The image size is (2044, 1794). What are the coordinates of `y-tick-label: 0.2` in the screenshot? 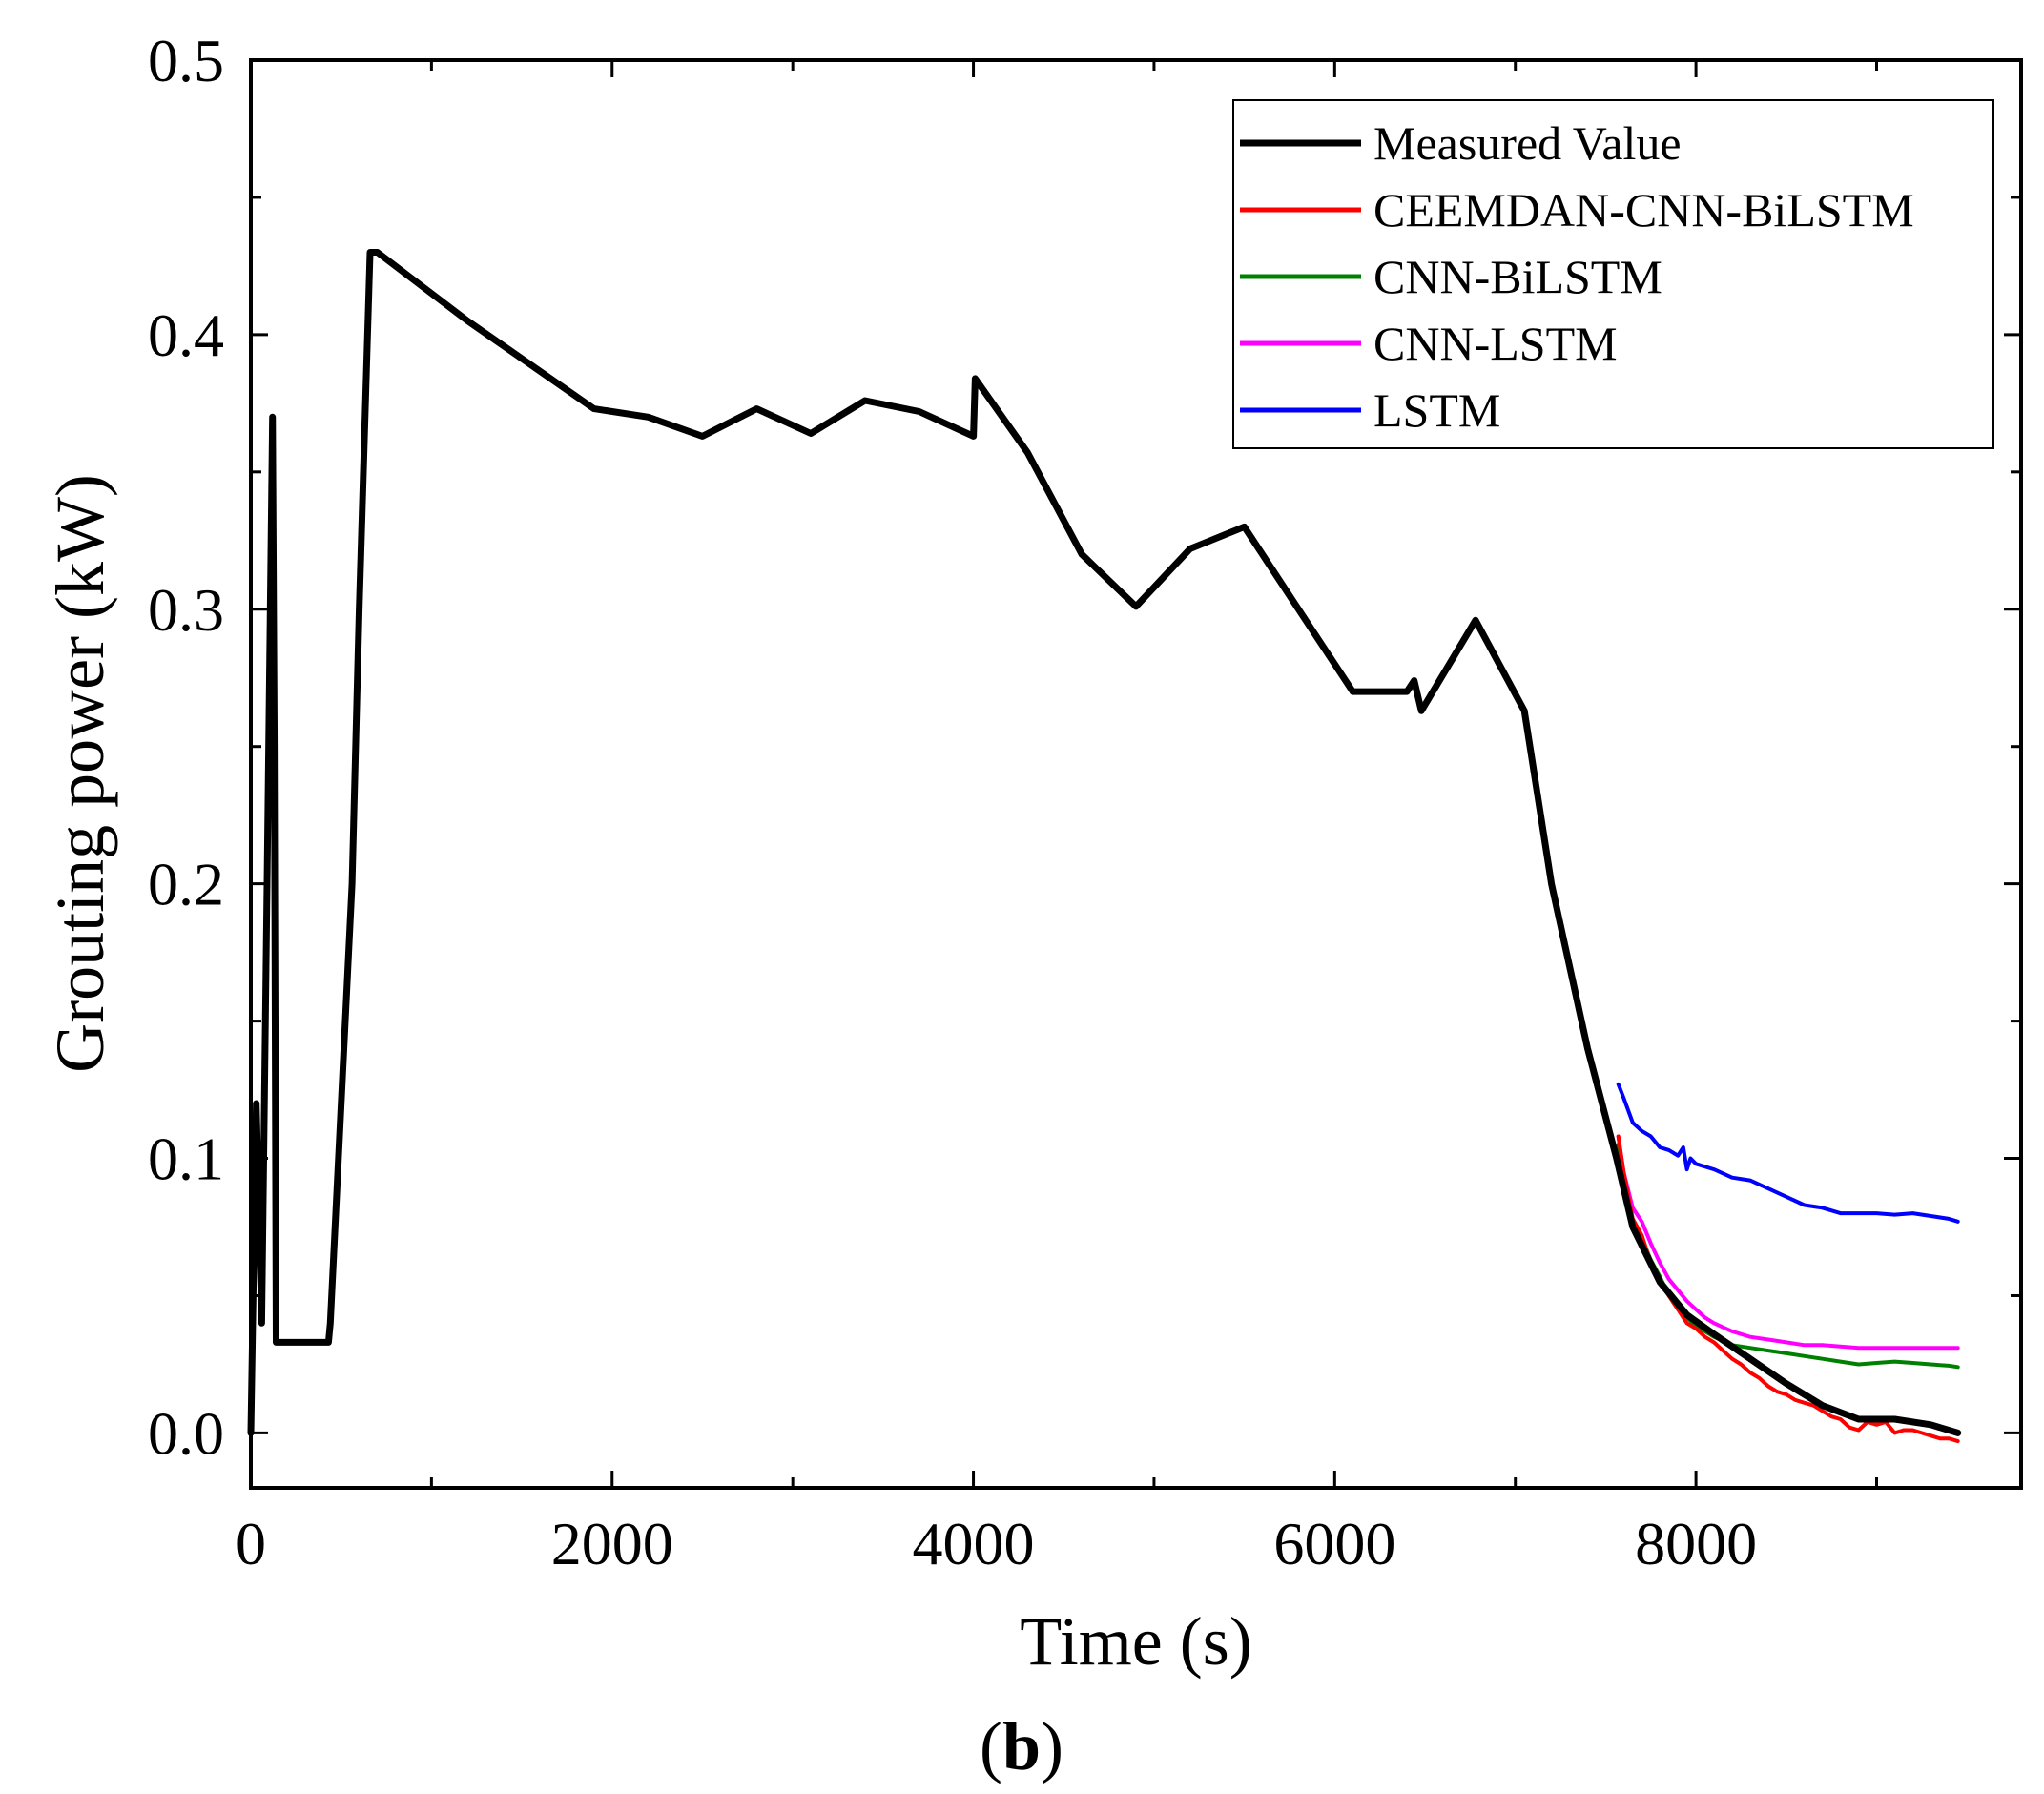 It's located at (186, 885).